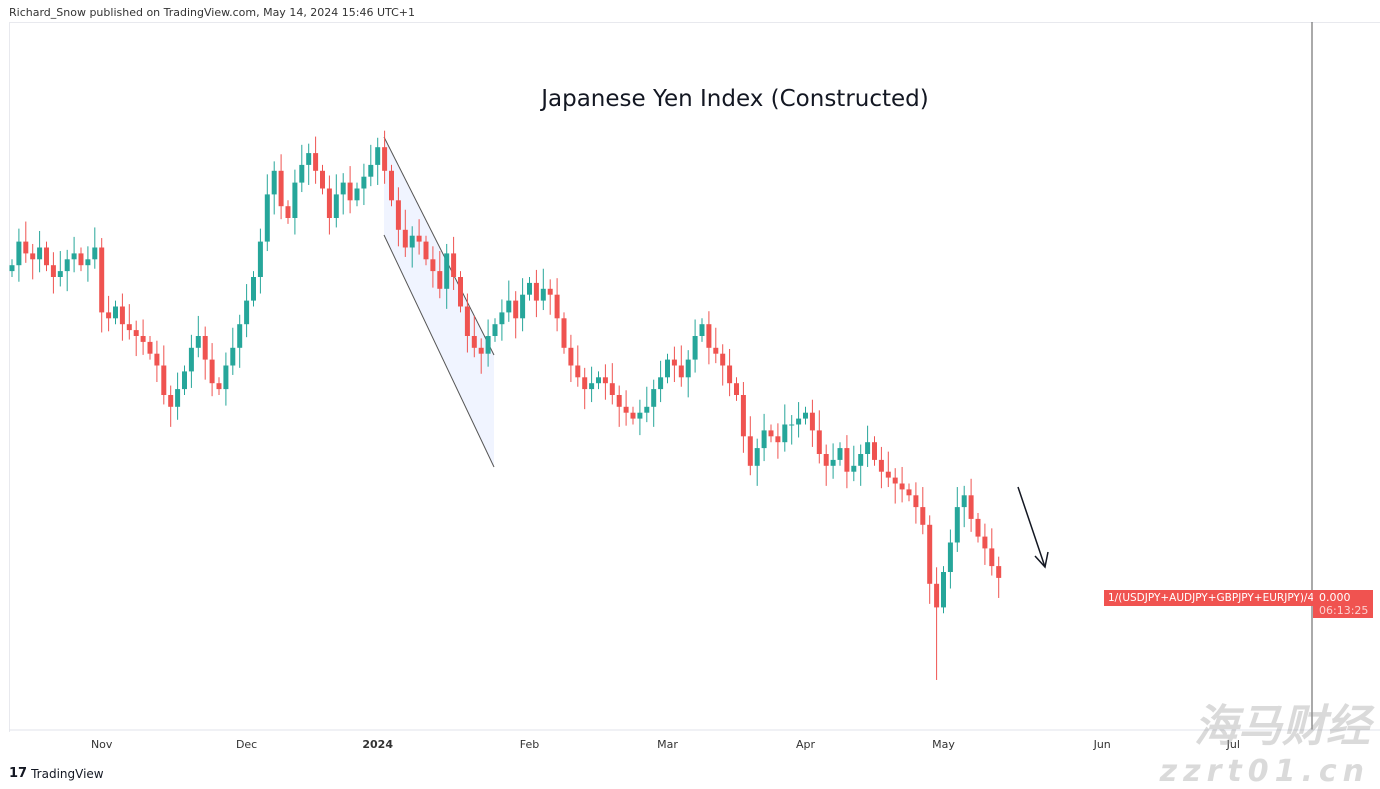 This screenshot has width=1380, height=789. What do you see at coordinates (439, 246) in the screenshot?
I see `channel-upper-line` at bounding box center [439, 246].